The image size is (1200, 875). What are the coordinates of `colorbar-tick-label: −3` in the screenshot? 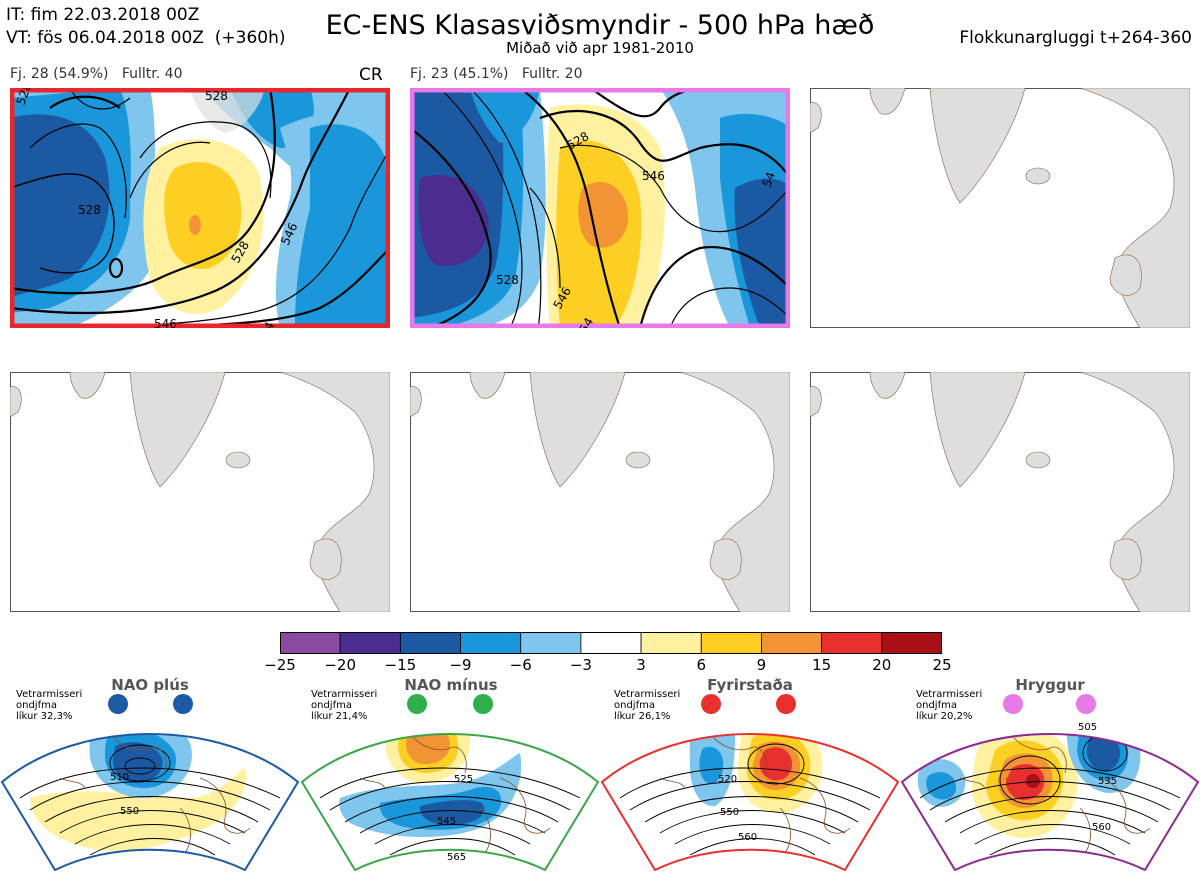 It's located at (580, 665).